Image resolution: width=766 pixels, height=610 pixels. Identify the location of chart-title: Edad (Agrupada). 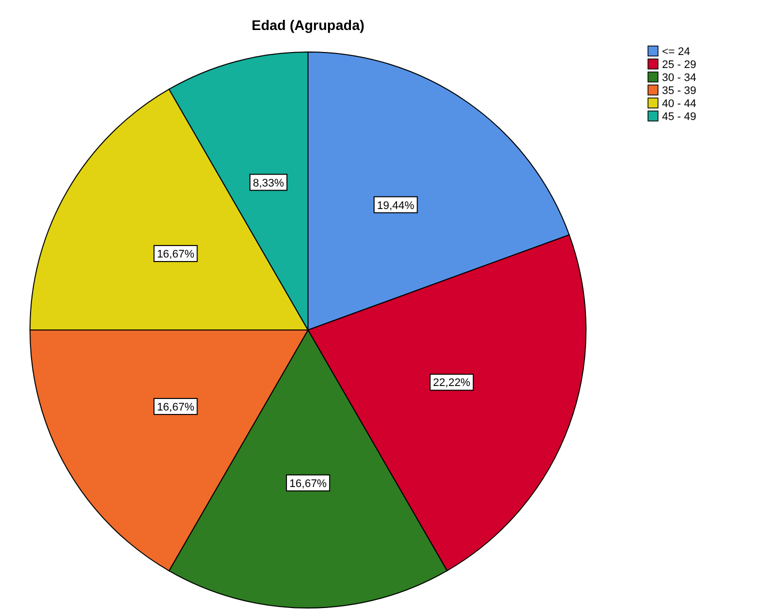
(308, 25).